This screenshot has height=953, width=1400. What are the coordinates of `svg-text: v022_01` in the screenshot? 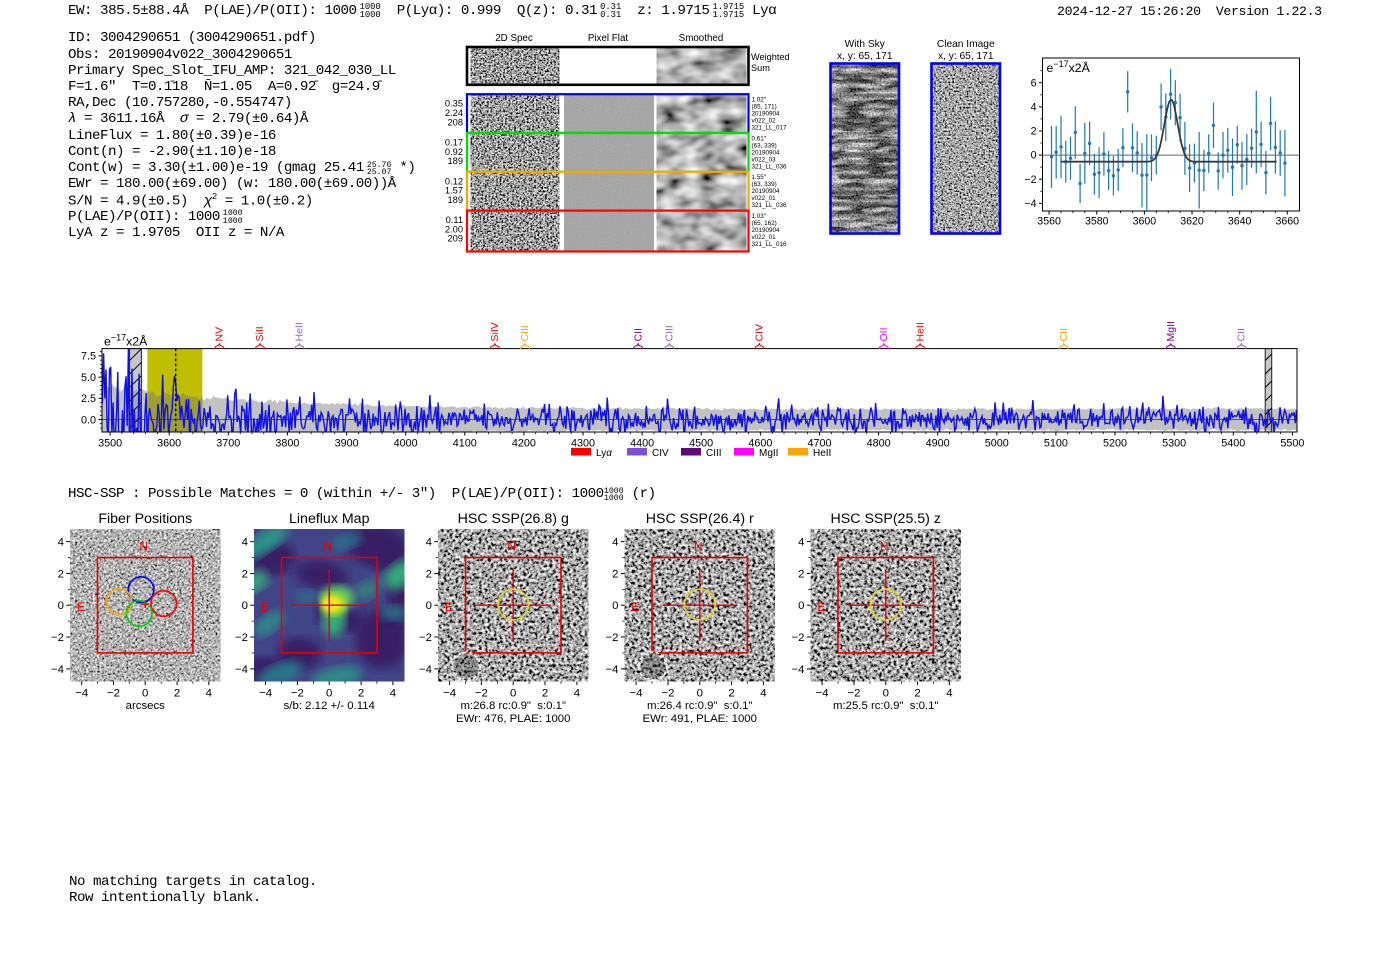 It's located at (764, 198).